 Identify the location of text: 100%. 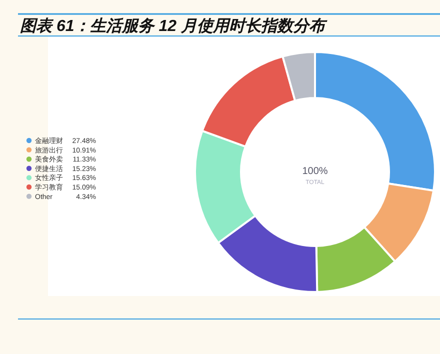
(315, 171).